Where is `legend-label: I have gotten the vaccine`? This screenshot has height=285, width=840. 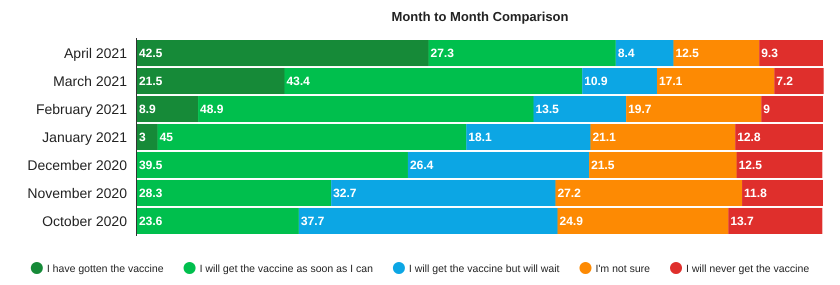 legend-label: I have gotten the vaccine is located at coordinates (105, 269).